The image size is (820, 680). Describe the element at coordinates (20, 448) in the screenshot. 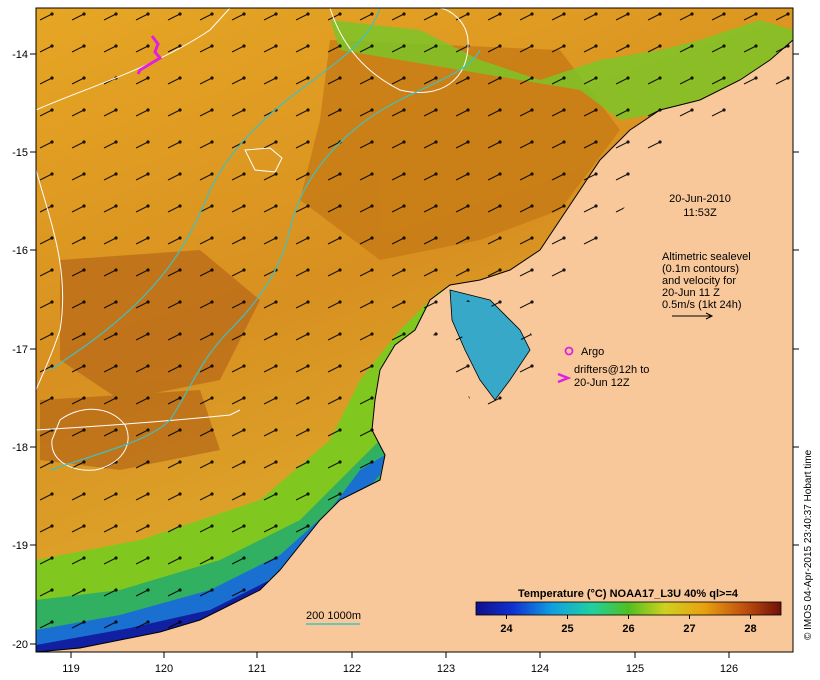

I see `lat-tick-label: -18` at that location.